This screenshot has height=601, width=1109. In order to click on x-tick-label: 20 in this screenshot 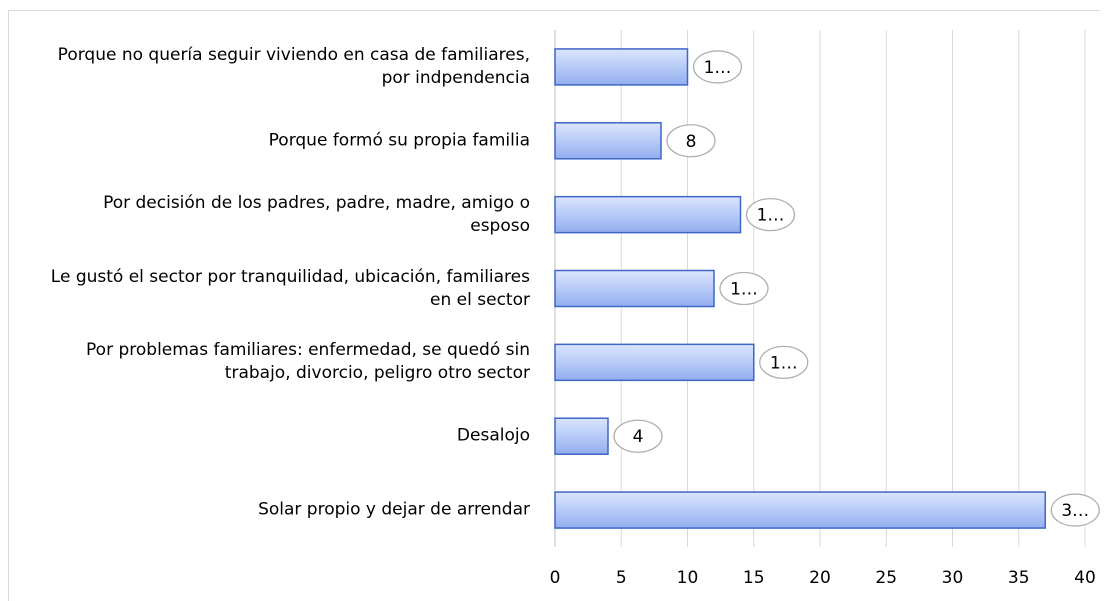, I will do `click(820, 578)`.